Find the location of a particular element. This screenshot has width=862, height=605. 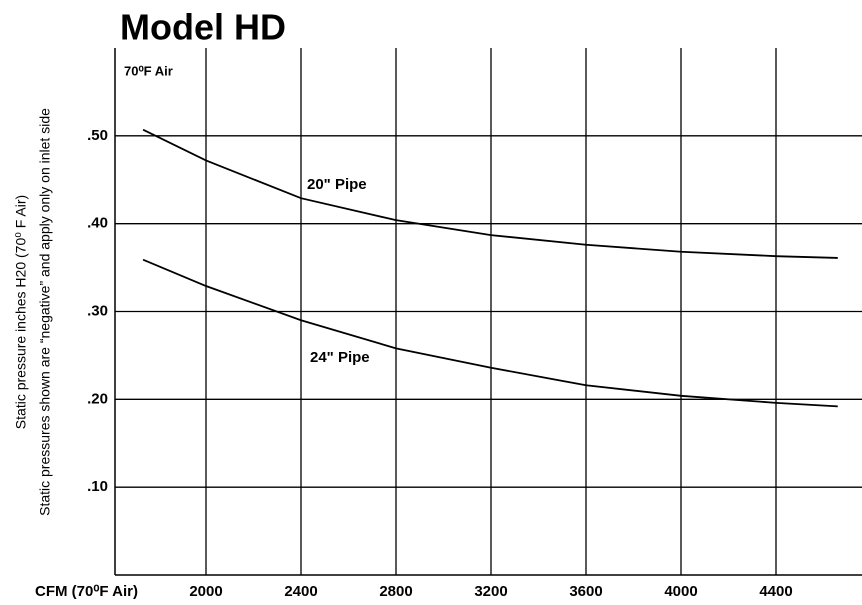

annotation: 70⁰F Air is located at coordinates (148, 70).